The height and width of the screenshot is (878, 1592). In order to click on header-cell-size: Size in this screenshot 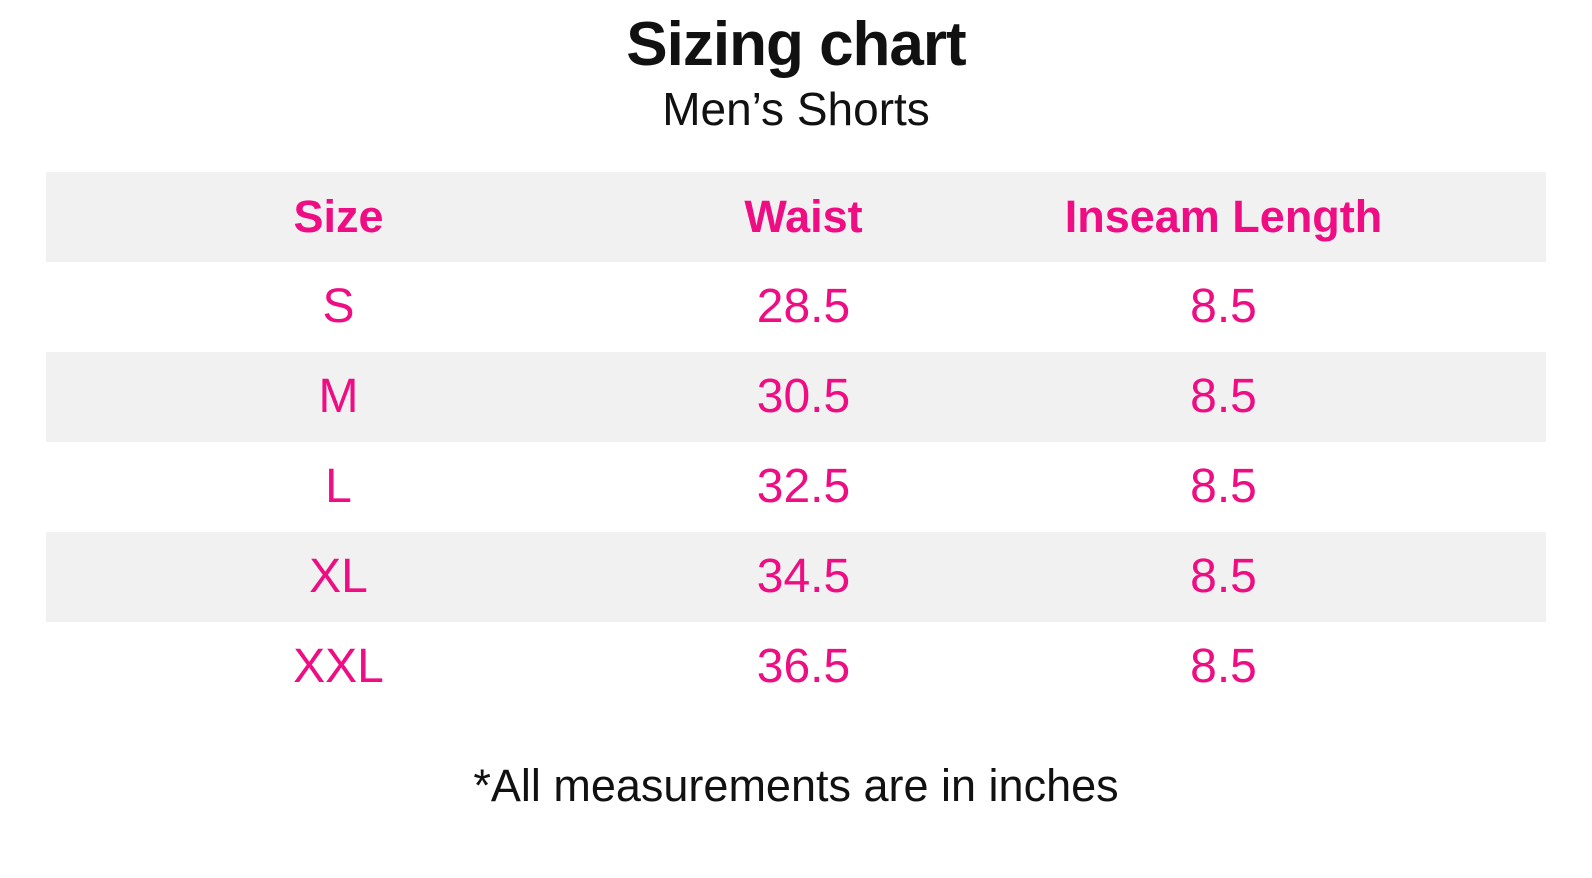, I will do `click(338, 216)`.